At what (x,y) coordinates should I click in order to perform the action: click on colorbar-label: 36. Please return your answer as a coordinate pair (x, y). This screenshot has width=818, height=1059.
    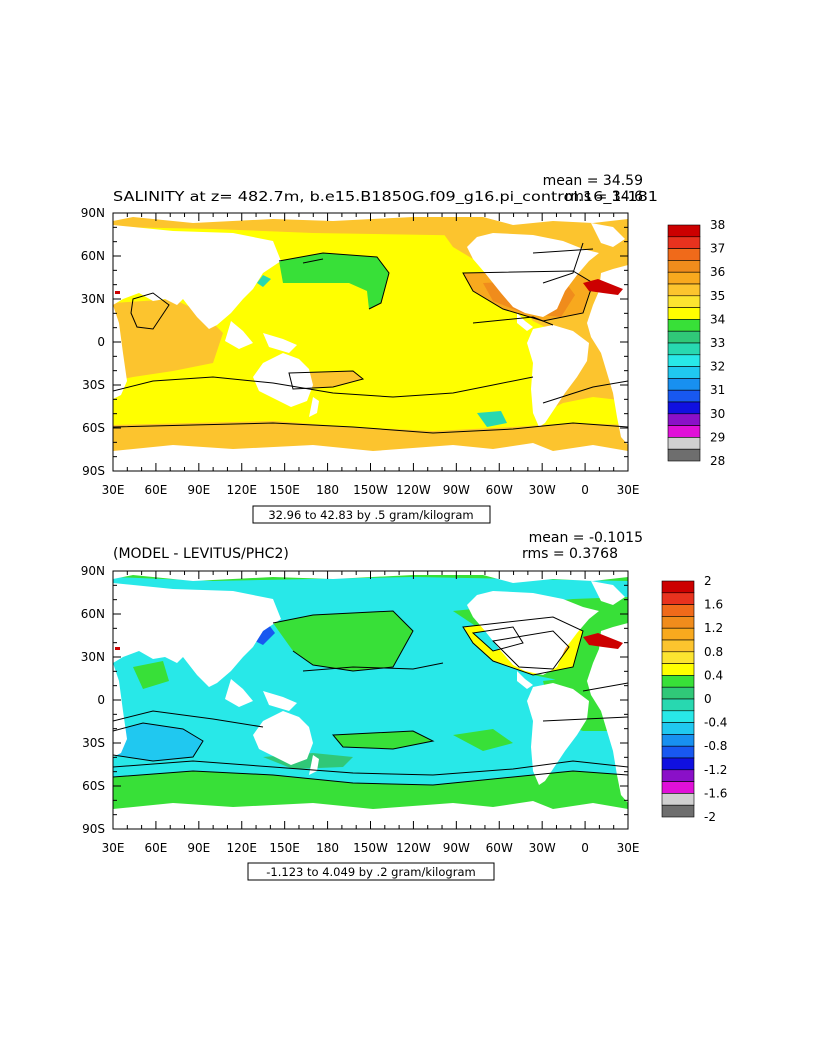
    Looking at the image, I should click on (717, 272).